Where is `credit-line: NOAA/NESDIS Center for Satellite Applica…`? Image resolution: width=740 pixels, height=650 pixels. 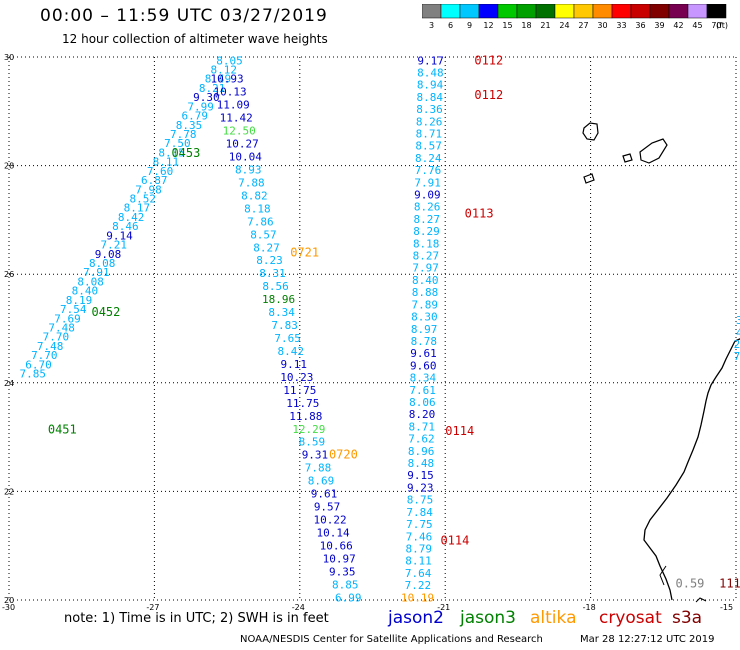 credit-line: NOAA/NESDIS Center for Satellite Applica… is located at coordinates (391, 639).